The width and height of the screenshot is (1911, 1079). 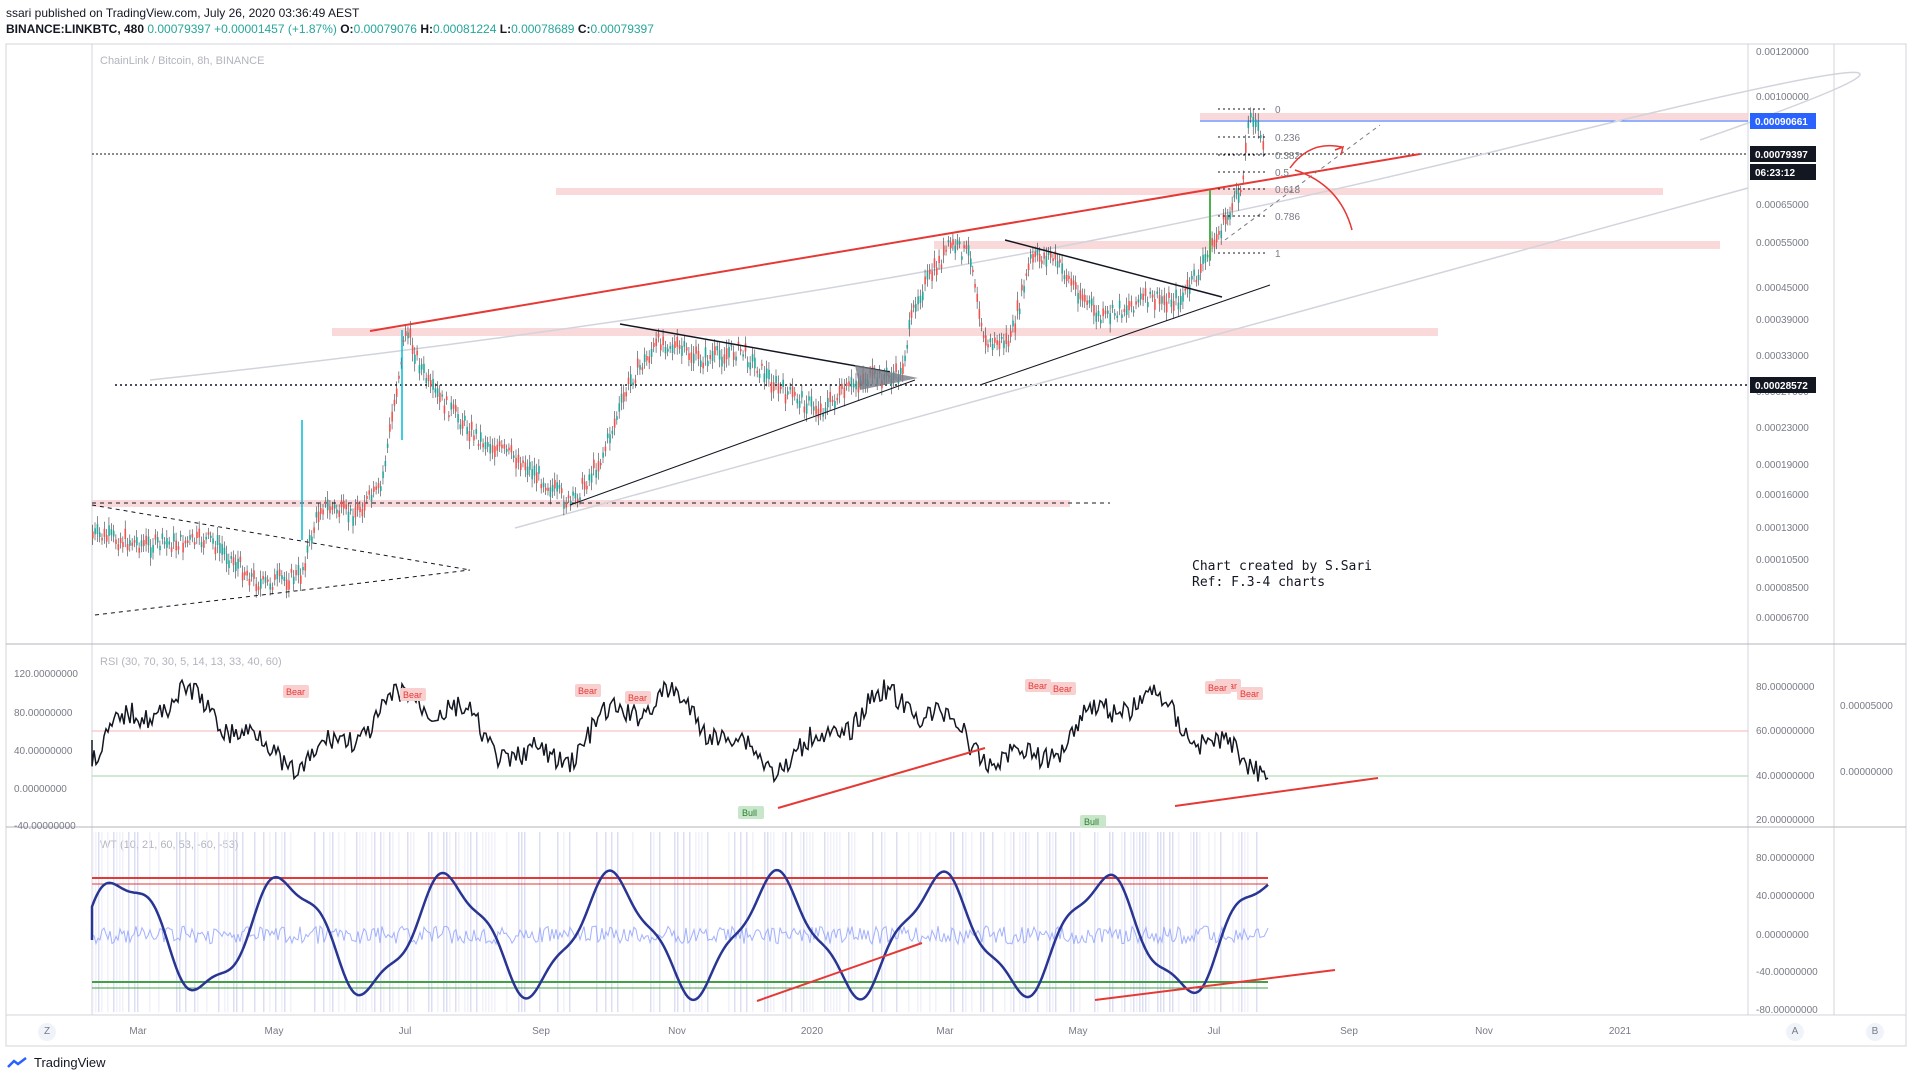 What do you see at coordinates (1323, 200) in the screenshot?
I see `red-arrow-down` at bounding box center [1323, 200].